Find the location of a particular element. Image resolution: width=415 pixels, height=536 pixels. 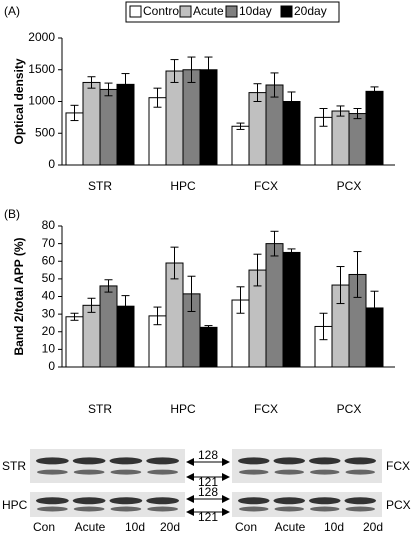

y-tick-label: 80 is located at coordinates (49, 225).